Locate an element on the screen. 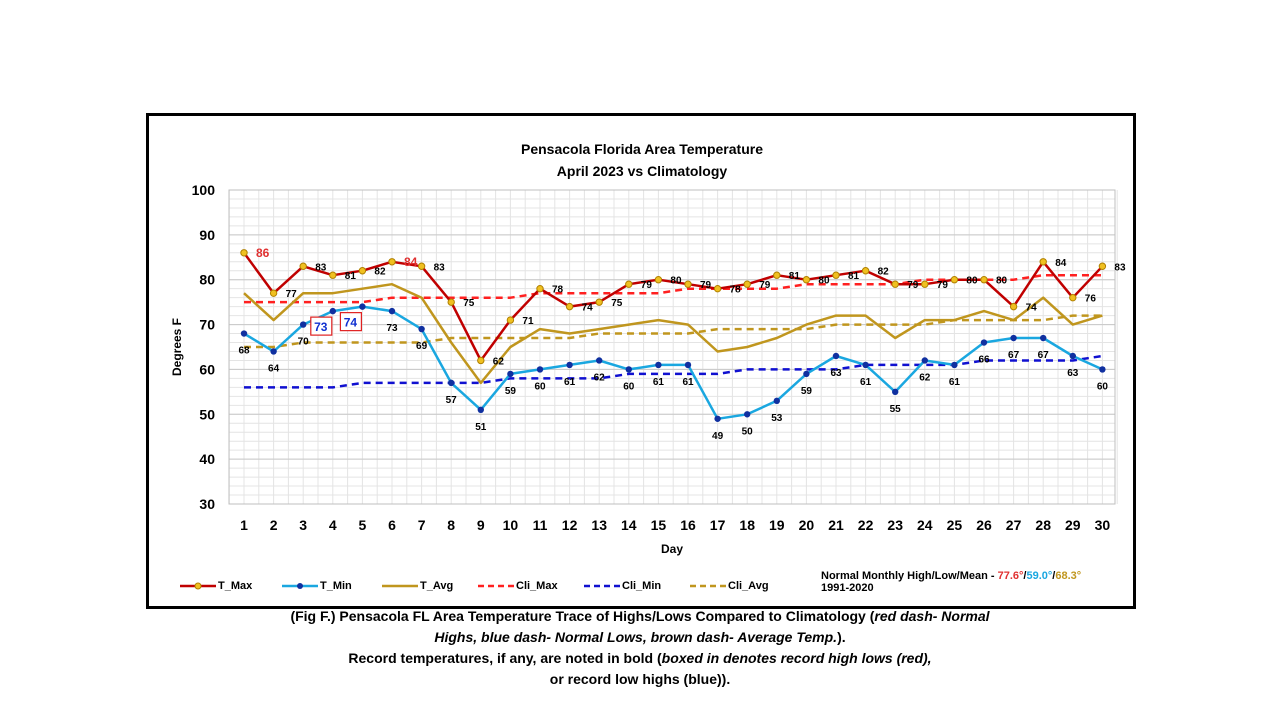 This screenshot has height=720, width=1280. legend-cli-max-swatch is located at coordinates (496, 586).